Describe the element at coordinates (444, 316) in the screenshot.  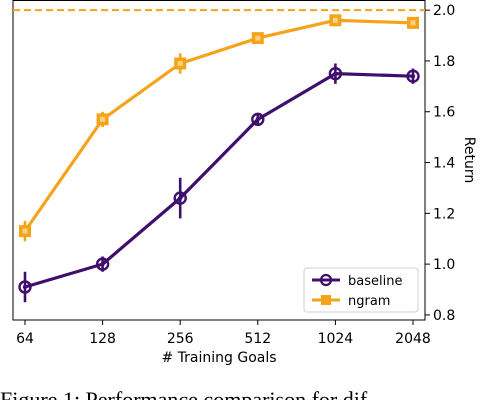
I see `y-tick-label: 0.8` at that location.